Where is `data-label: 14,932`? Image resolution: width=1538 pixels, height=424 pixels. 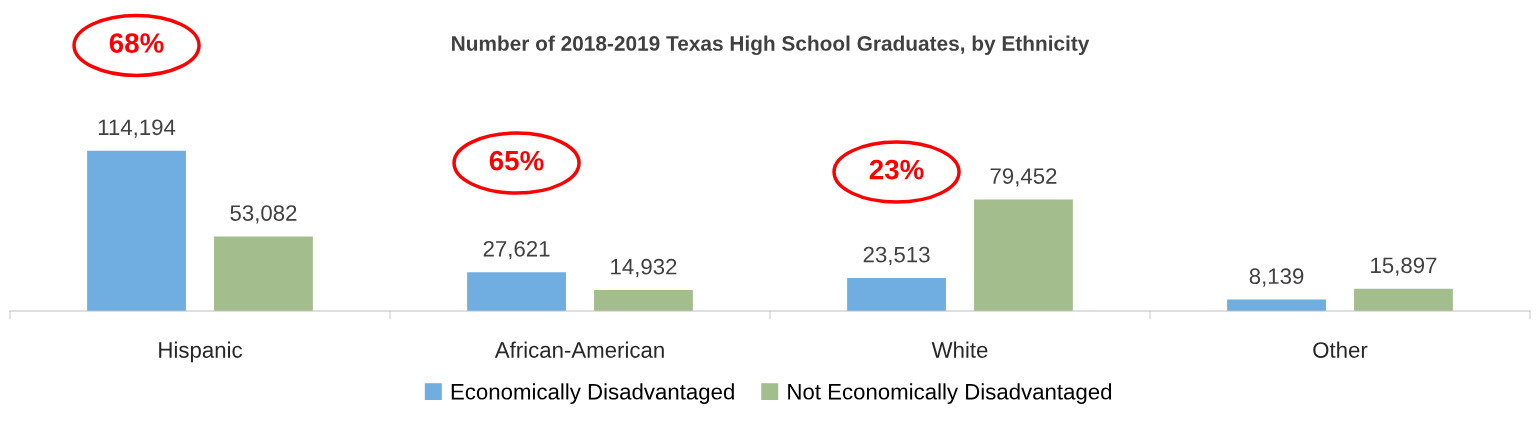
data-label: 14,932 is located at coordinates (644, 268).